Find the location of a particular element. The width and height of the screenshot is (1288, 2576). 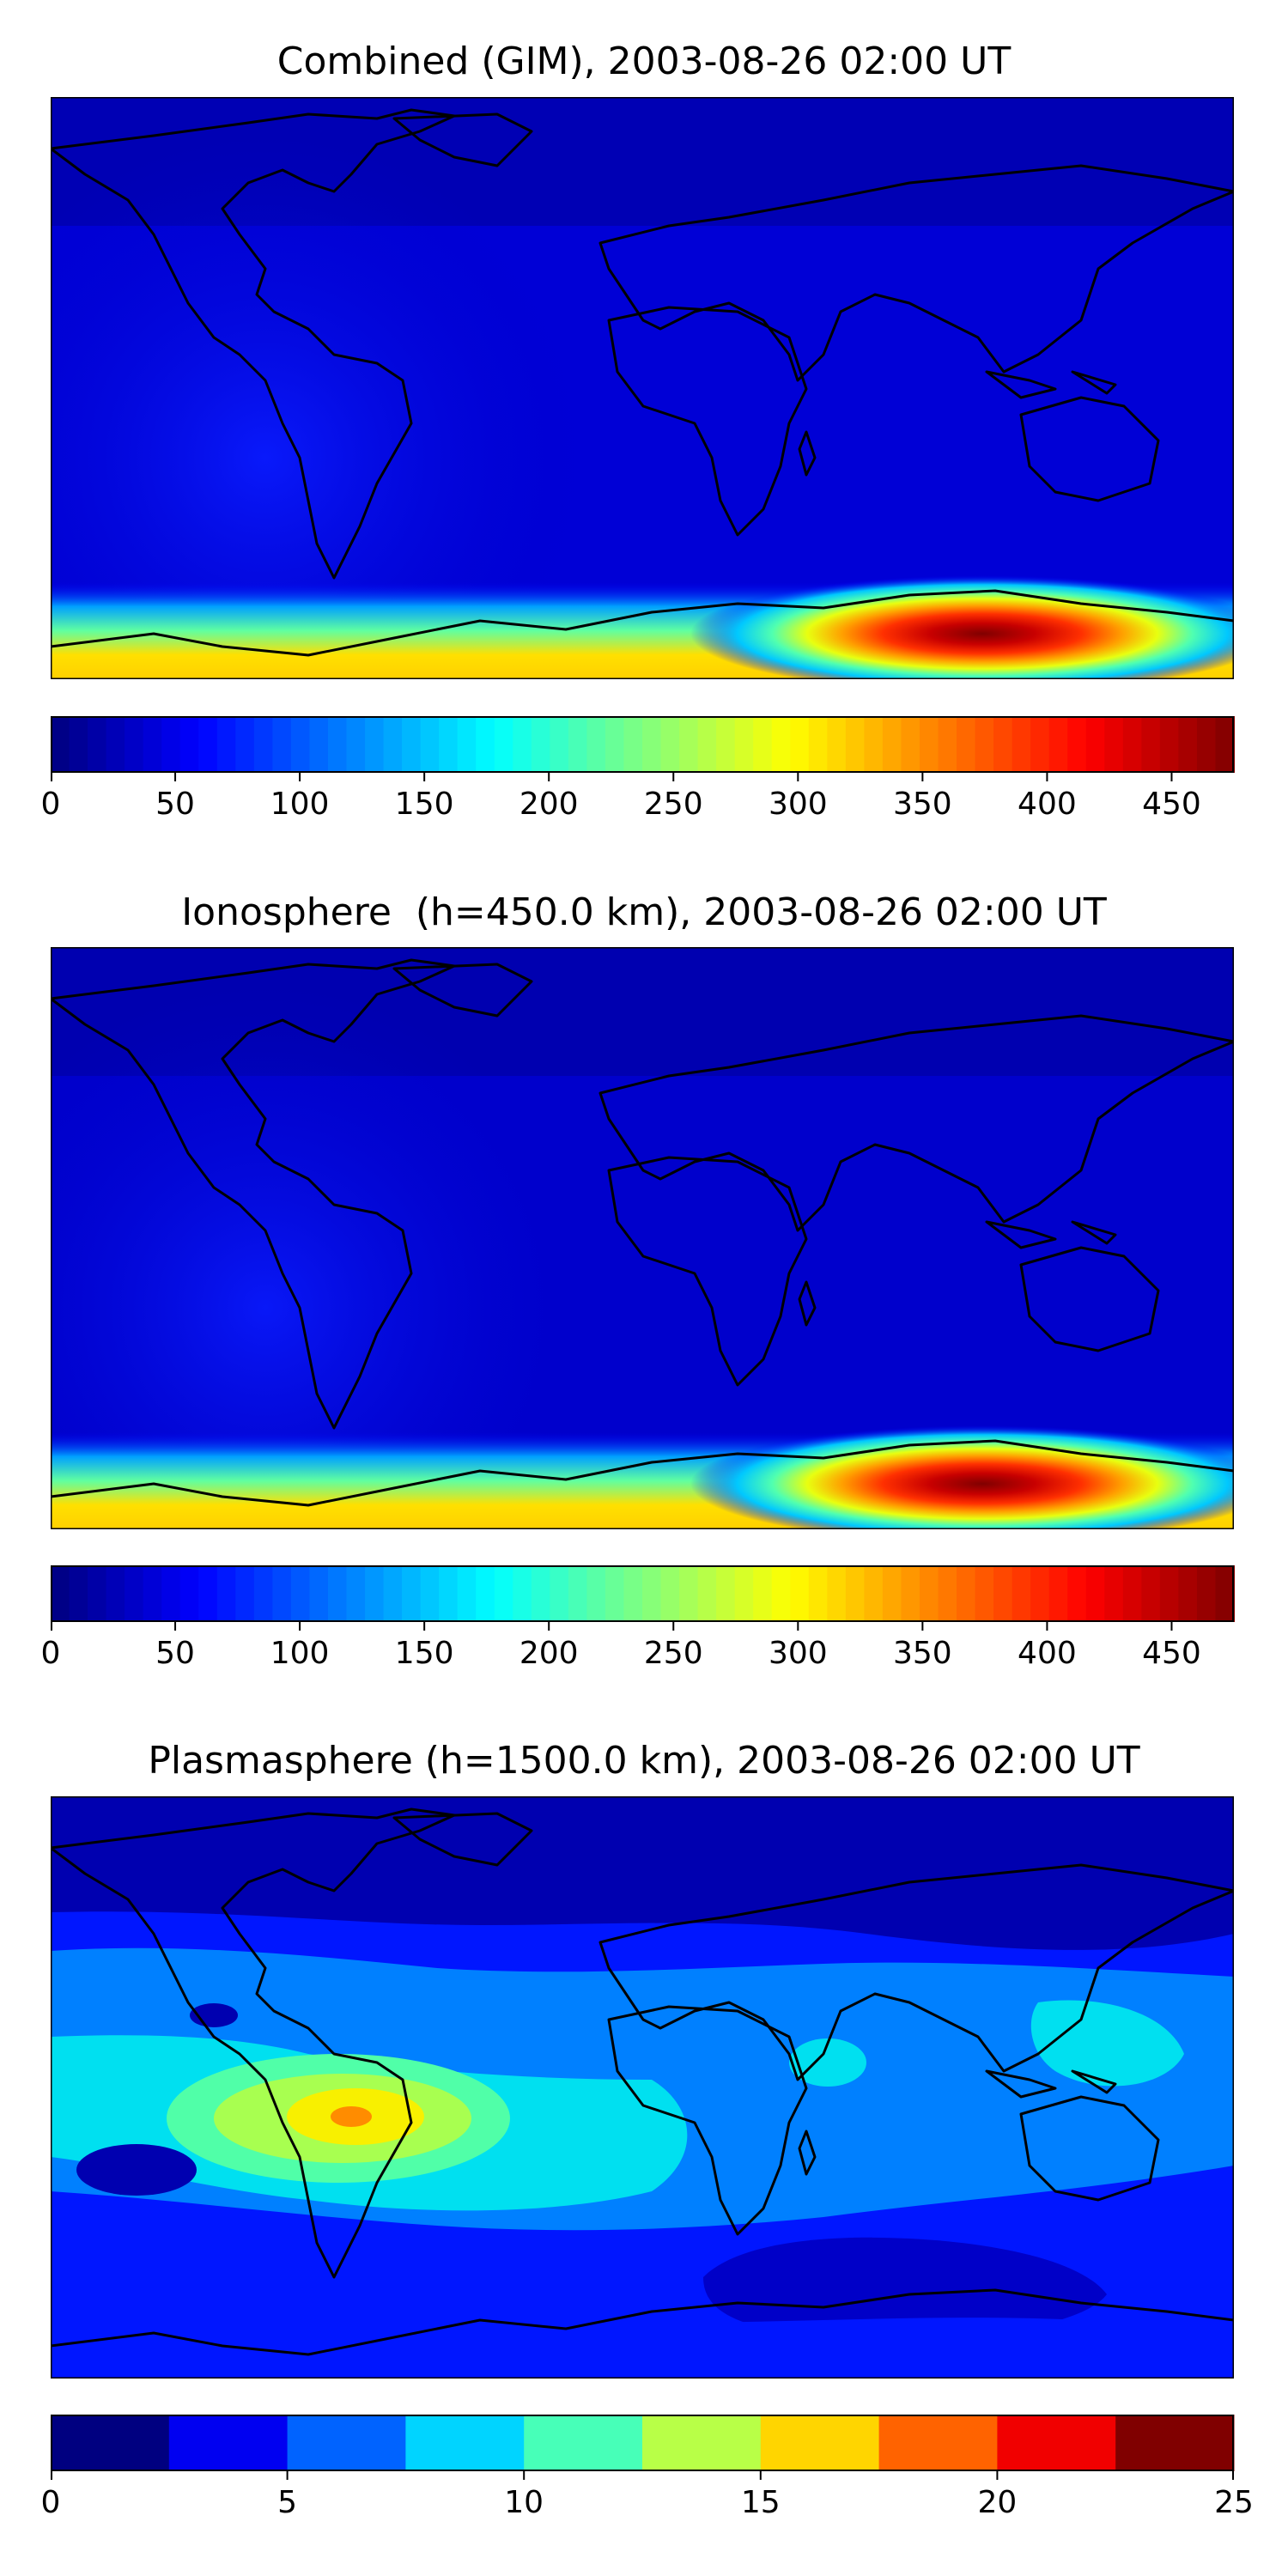

panel-1-colorbar-svg: 0 50 100 150 200 250 300 350 400 450 is located at coordinates (638, 769).